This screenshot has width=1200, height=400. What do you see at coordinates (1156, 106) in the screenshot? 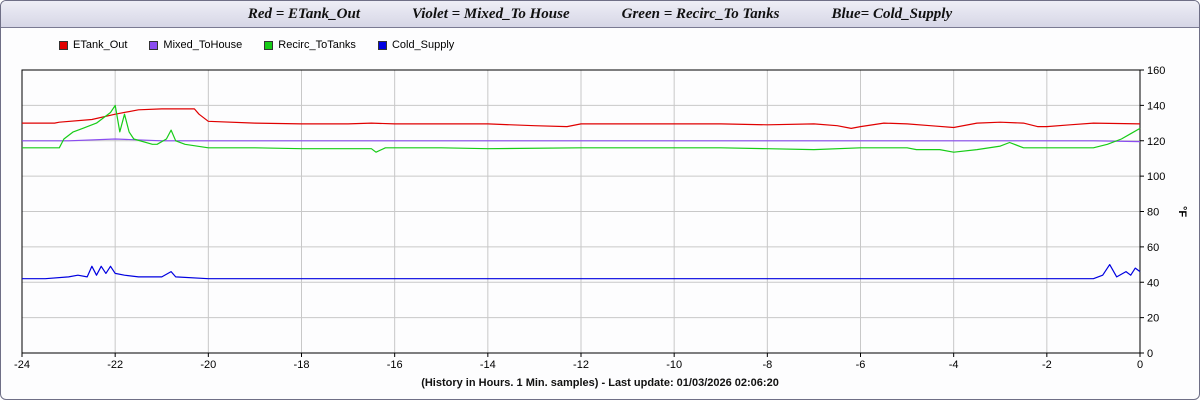
I see `y-tick-label: 140` at bounding box center [1156, 106].